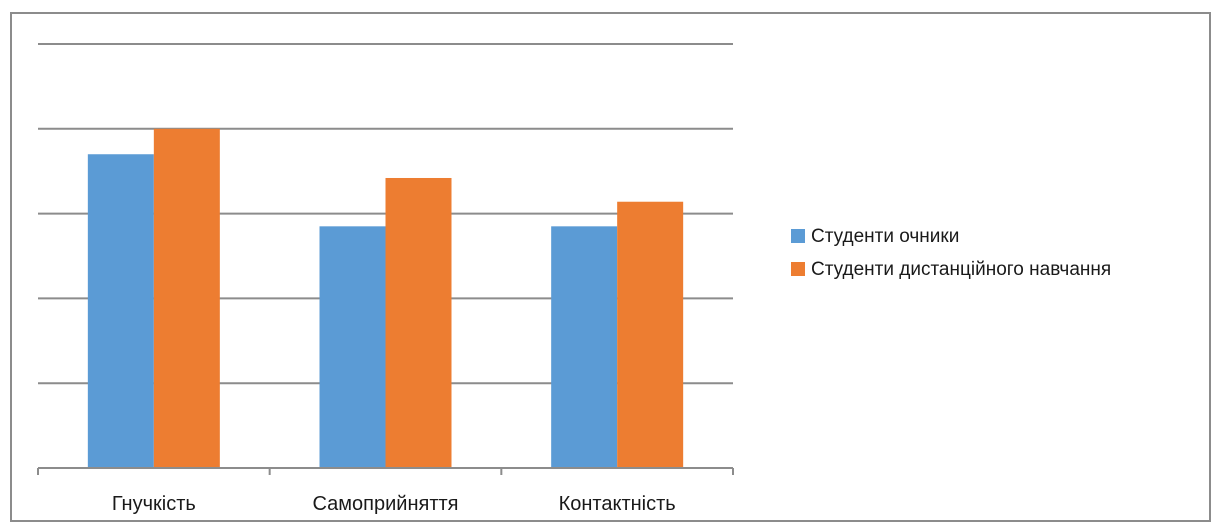  What do you see at coordinates (961, 269) in the screenshot?
I see `legend-label: Студенти дистанційного навчання` at bounding box center [961, 269].